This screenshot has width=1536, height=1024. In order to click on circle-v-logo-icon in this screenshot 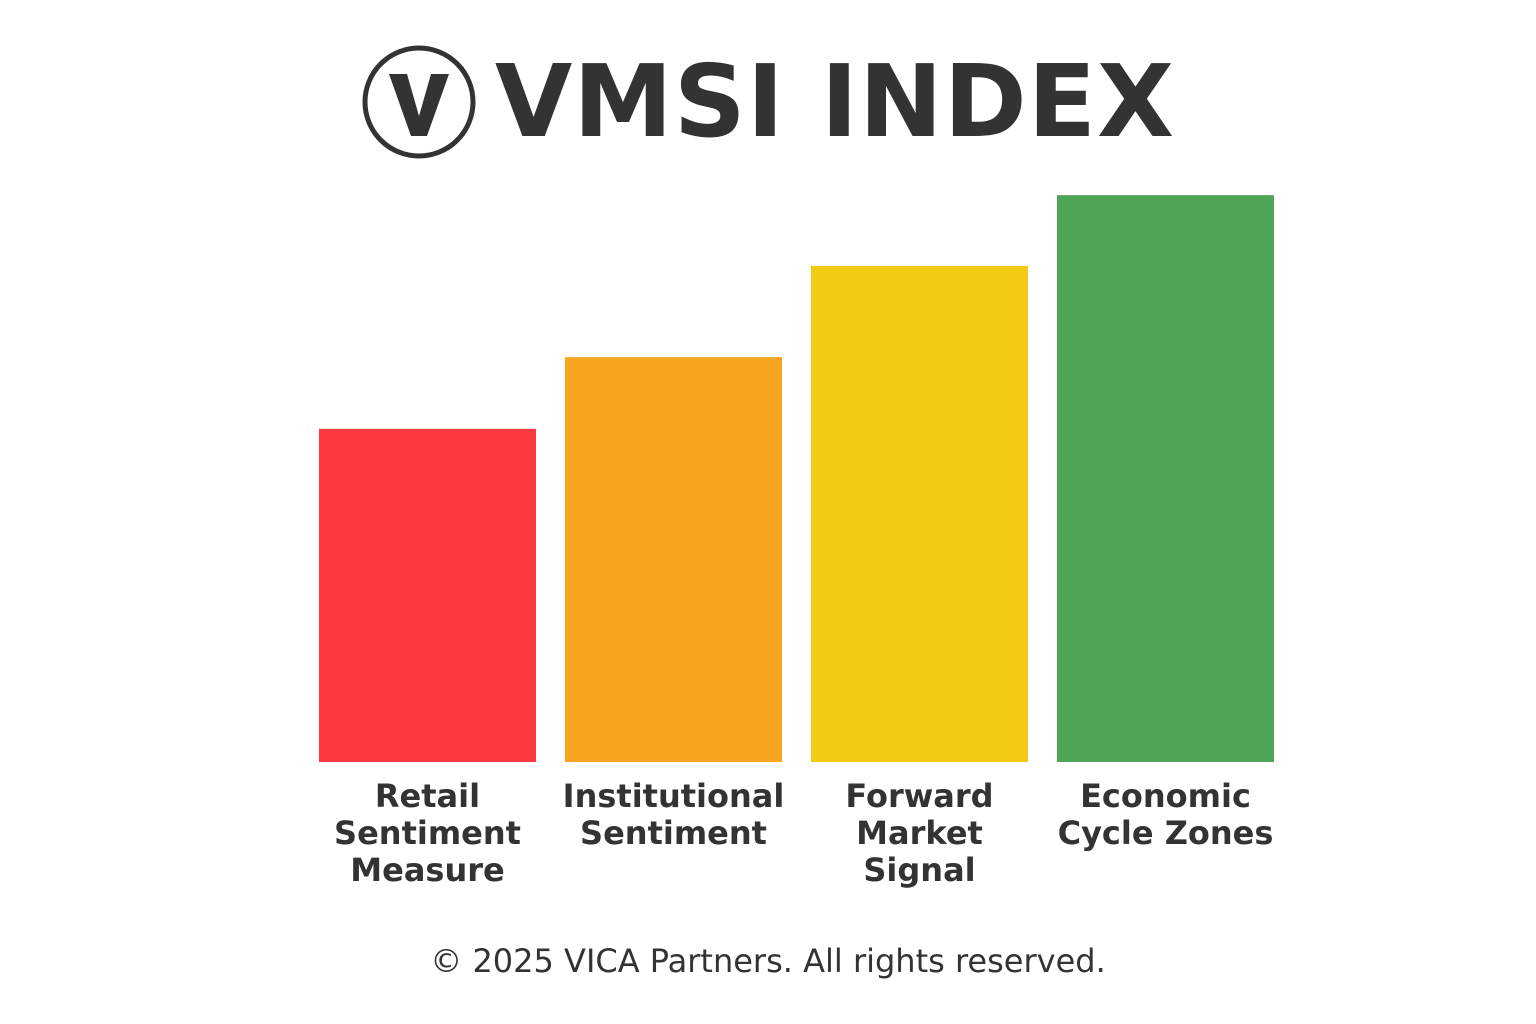, I will do `click(419, 102)`.